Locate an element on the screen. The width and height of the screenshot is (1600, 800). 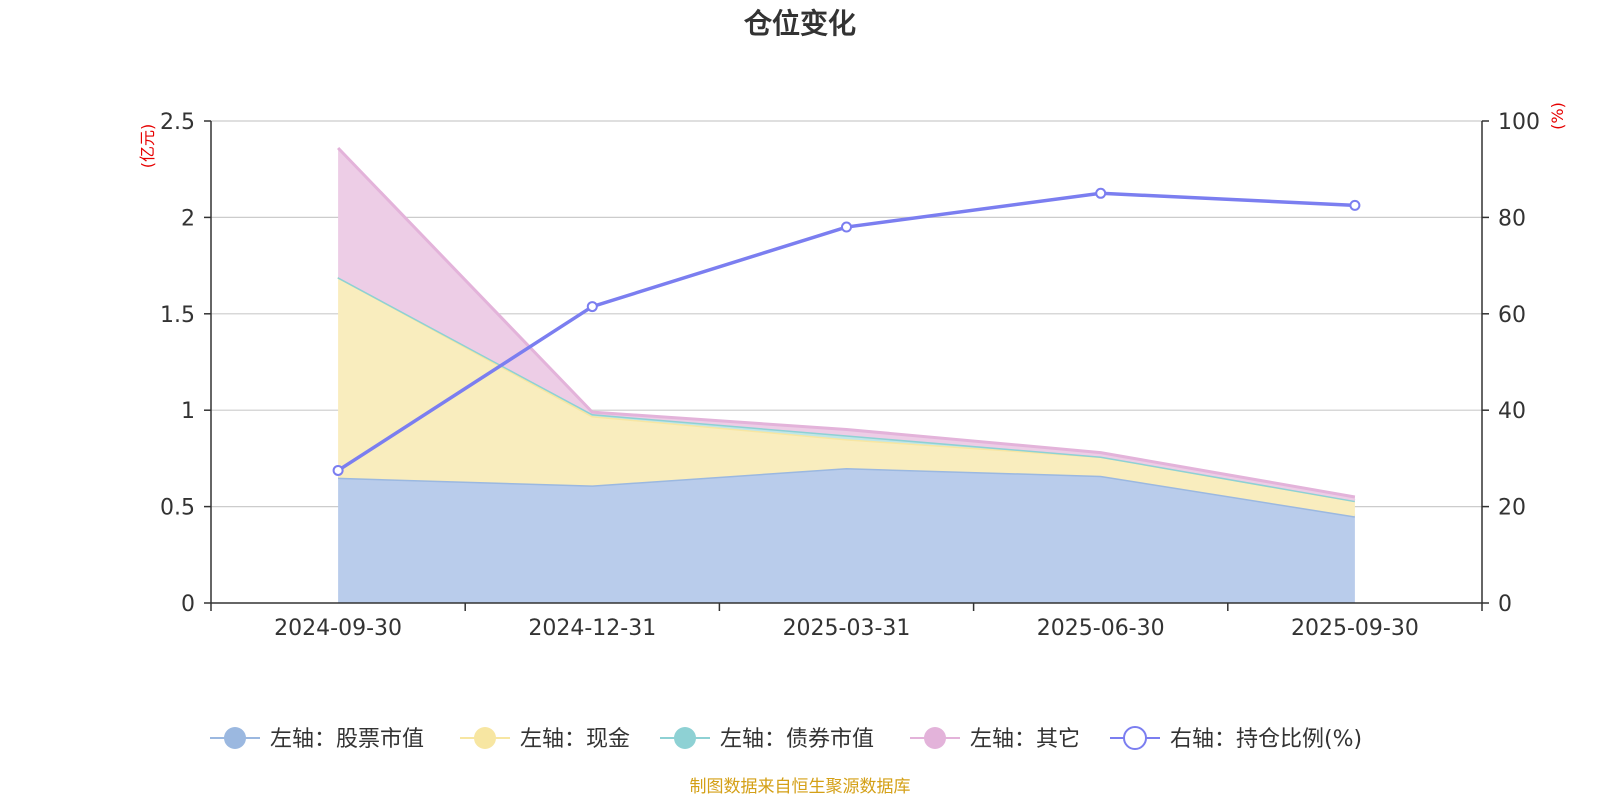
right-tick-label: 40 is located at coordinates (1512, 411).